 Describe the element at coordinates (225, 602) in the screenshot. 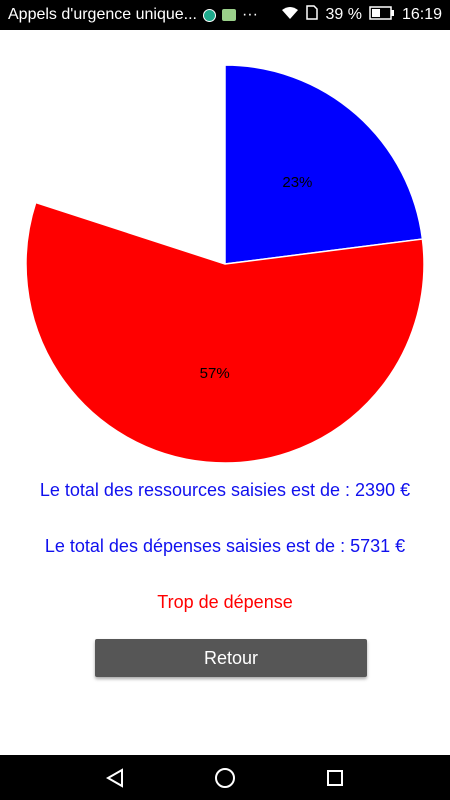

I see `status-message: Trop de dépense` at that location.